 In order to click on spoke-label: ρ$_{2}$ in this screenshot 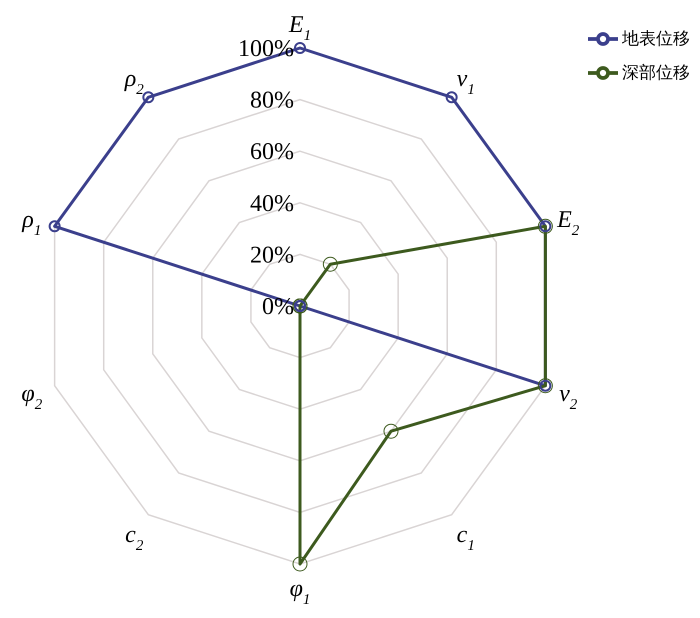, I will do `click(134, 82)`.